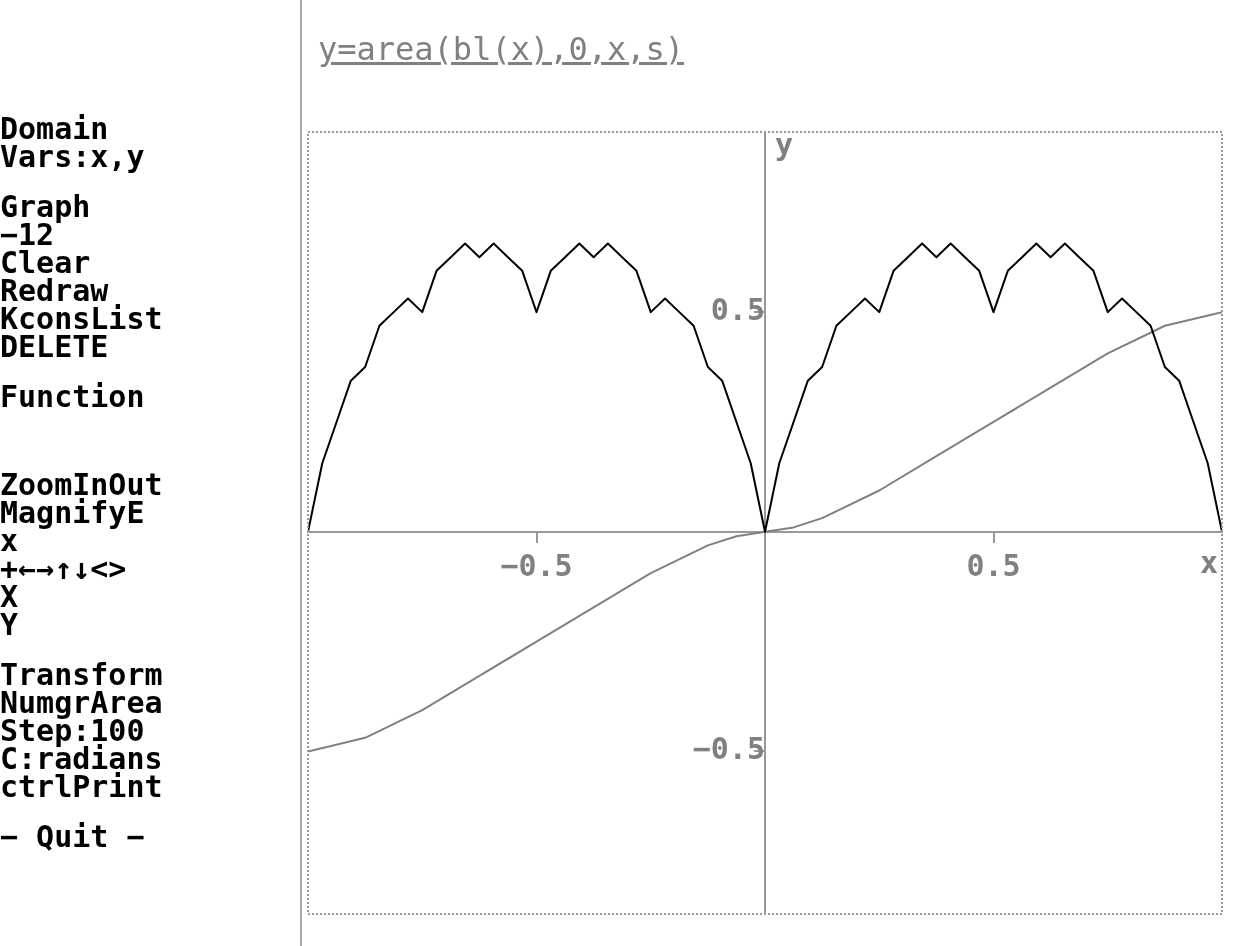  Describe the element at coordinates (82, 674) in the screenshot. I see `text: Transform` at that location.